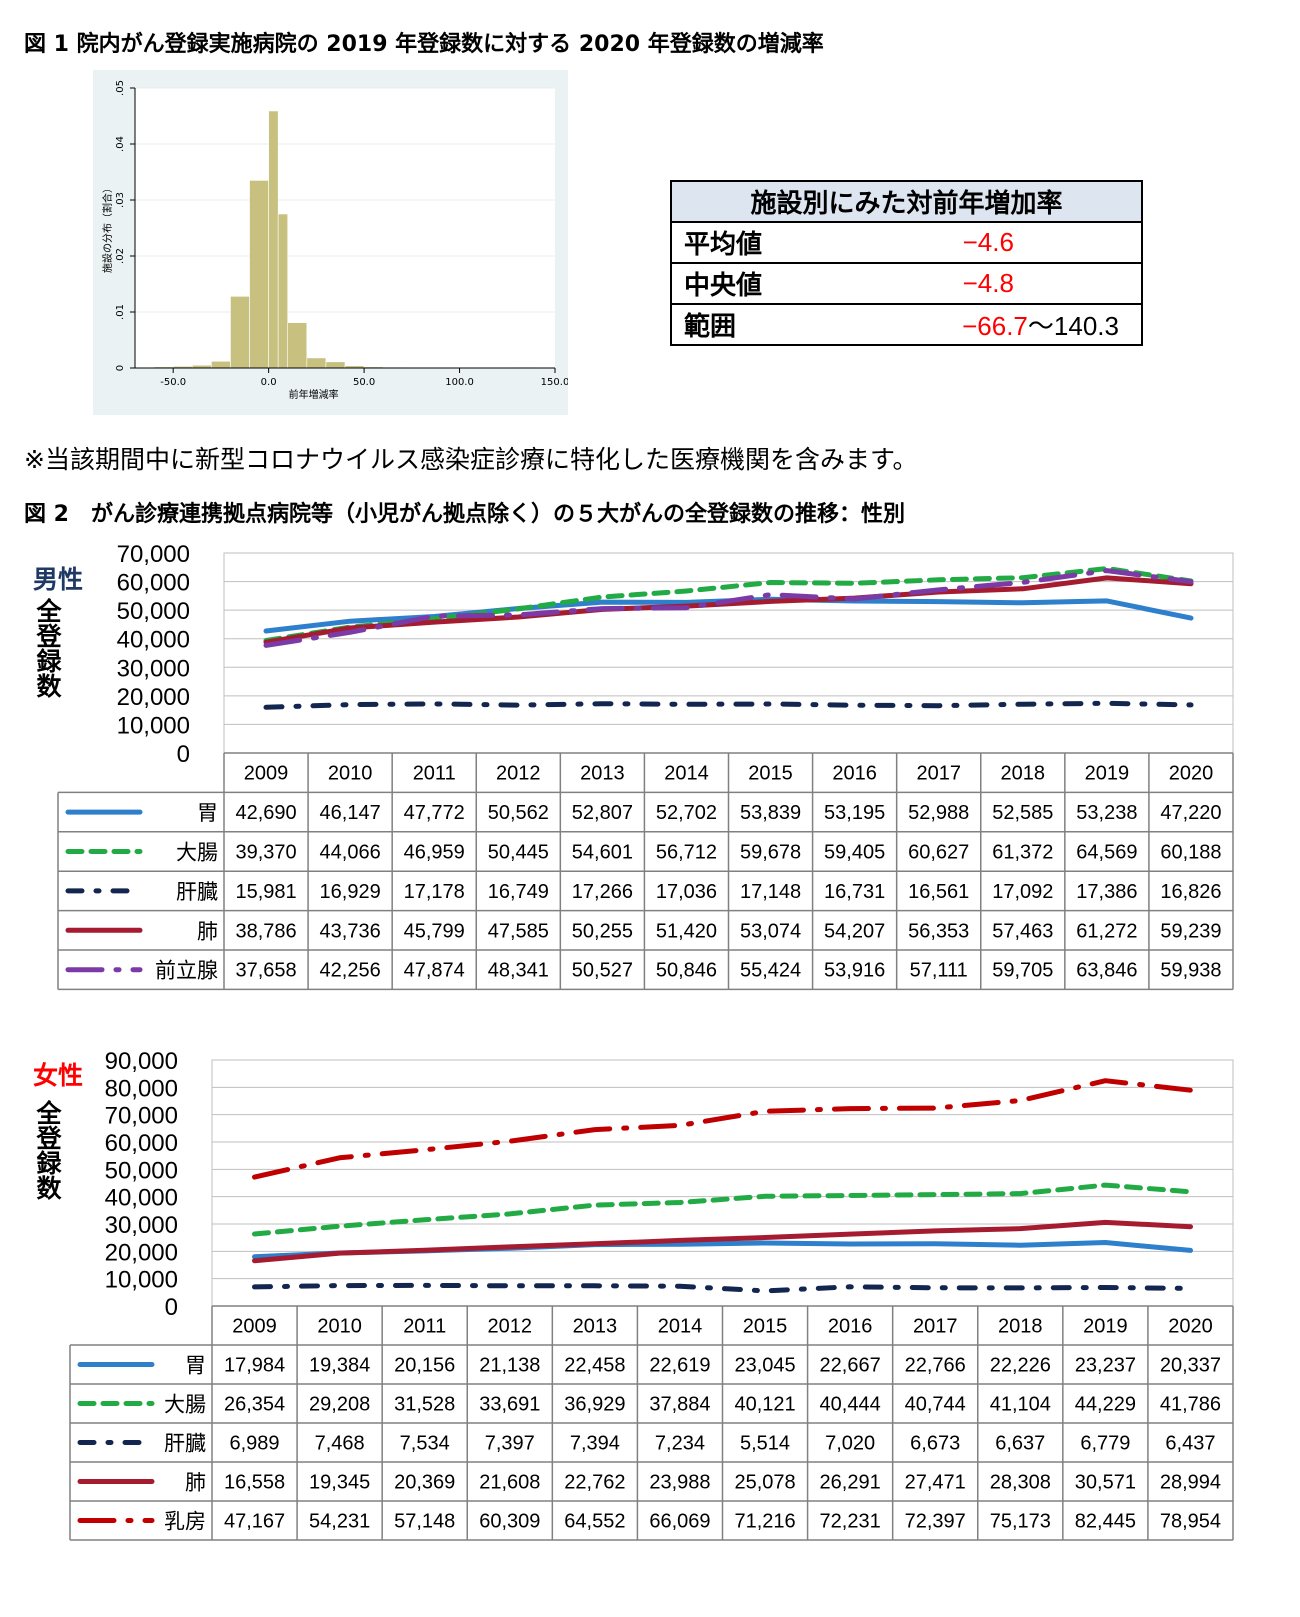 This screenshot has height=1617, width=1300. Describe the element at coordinates (679, 1366) in the screenshot. I see `table-cell-value: 22,619` at that location.